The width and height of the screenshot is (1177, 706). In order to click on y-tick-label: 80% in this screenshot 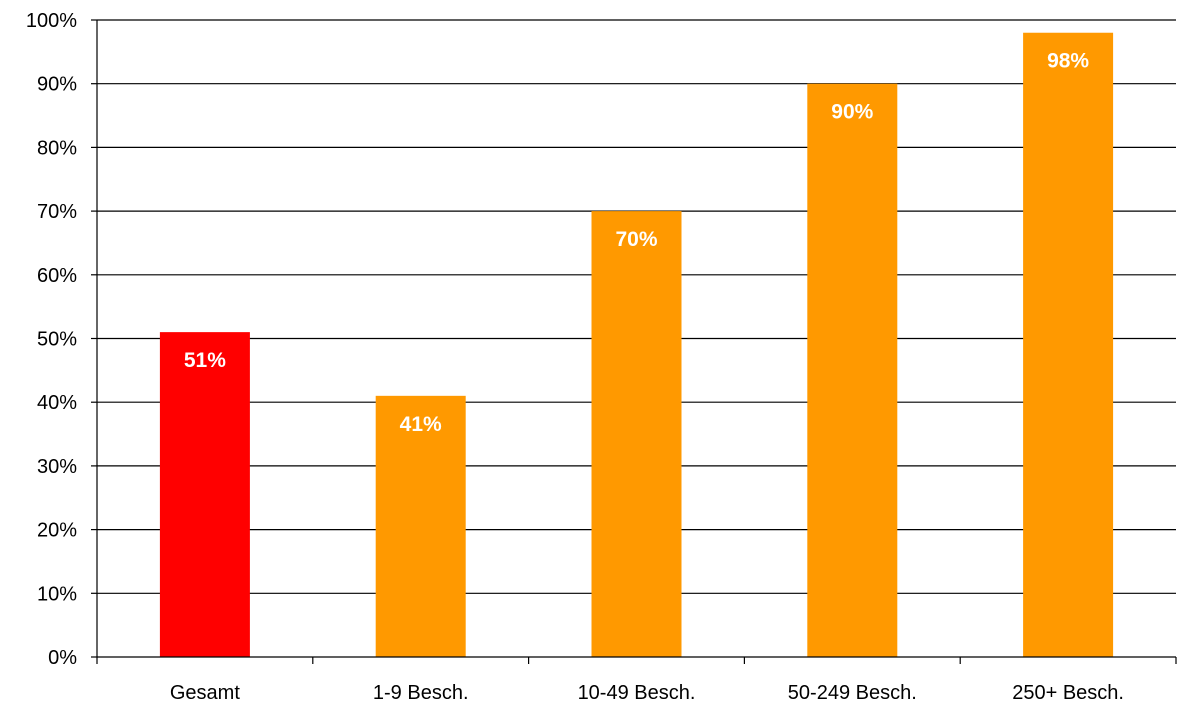, I will do `click(57, 148)`.